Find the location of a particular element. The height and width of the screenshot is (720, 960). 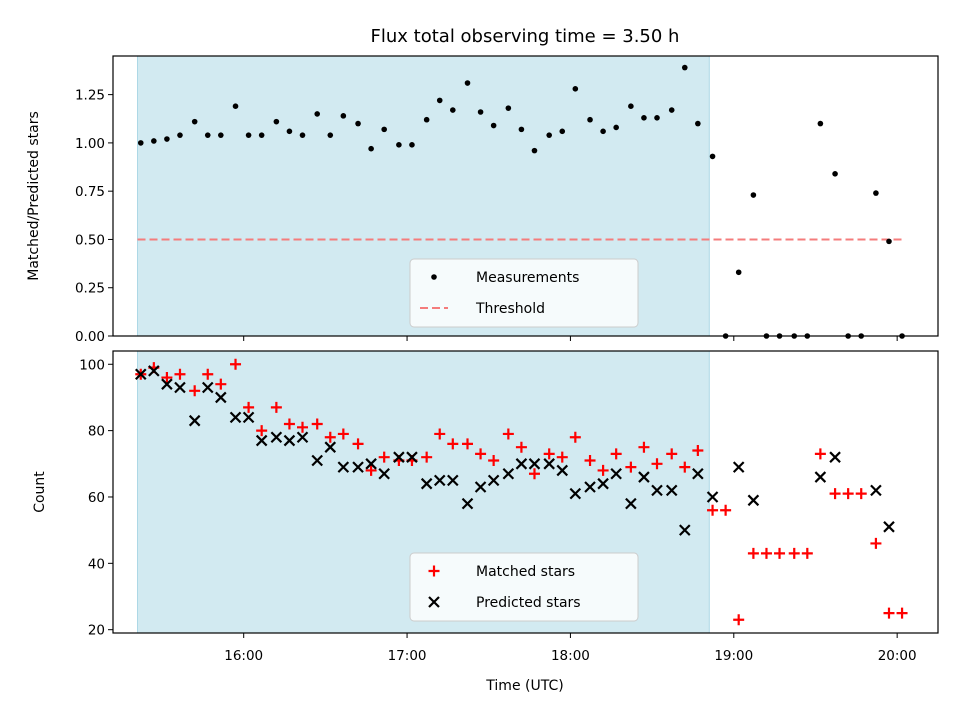

count-panel-y-label: Count is located at coordinates (40, 492).